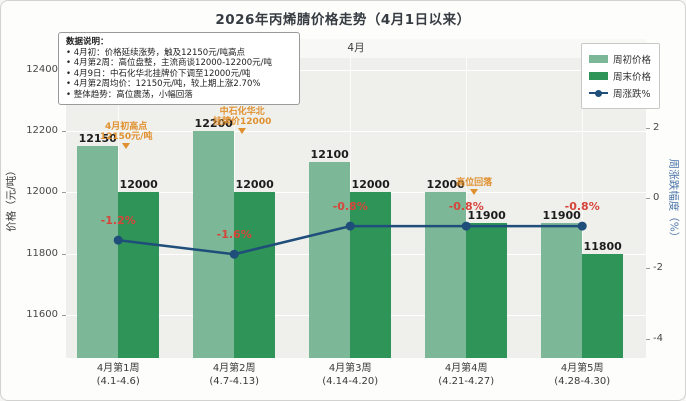  What do you see at coordinates (169, 63) in the screenshot?
I see `note-item: • 4月第2周：高位盘整，主流商谈12000-12200元/吨` at bounding box center [169, 63].